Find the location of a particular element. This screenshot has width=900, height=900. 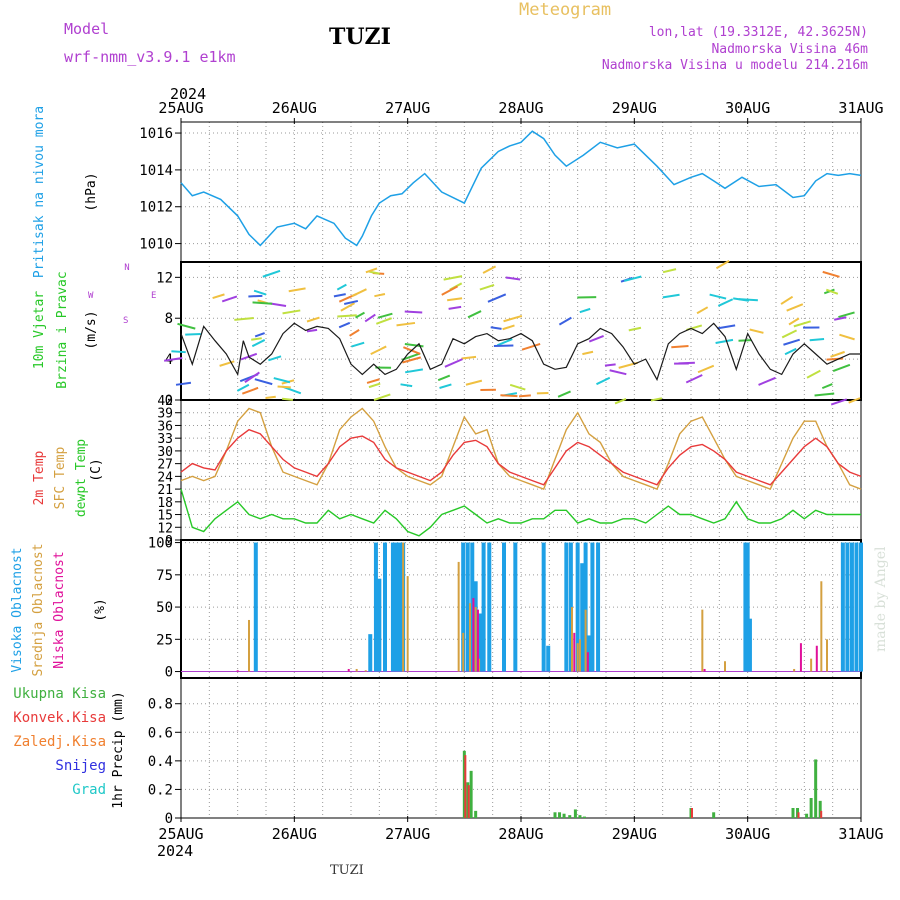

x-tick-label-top: 26AUG is located at coordinates (294, 108).